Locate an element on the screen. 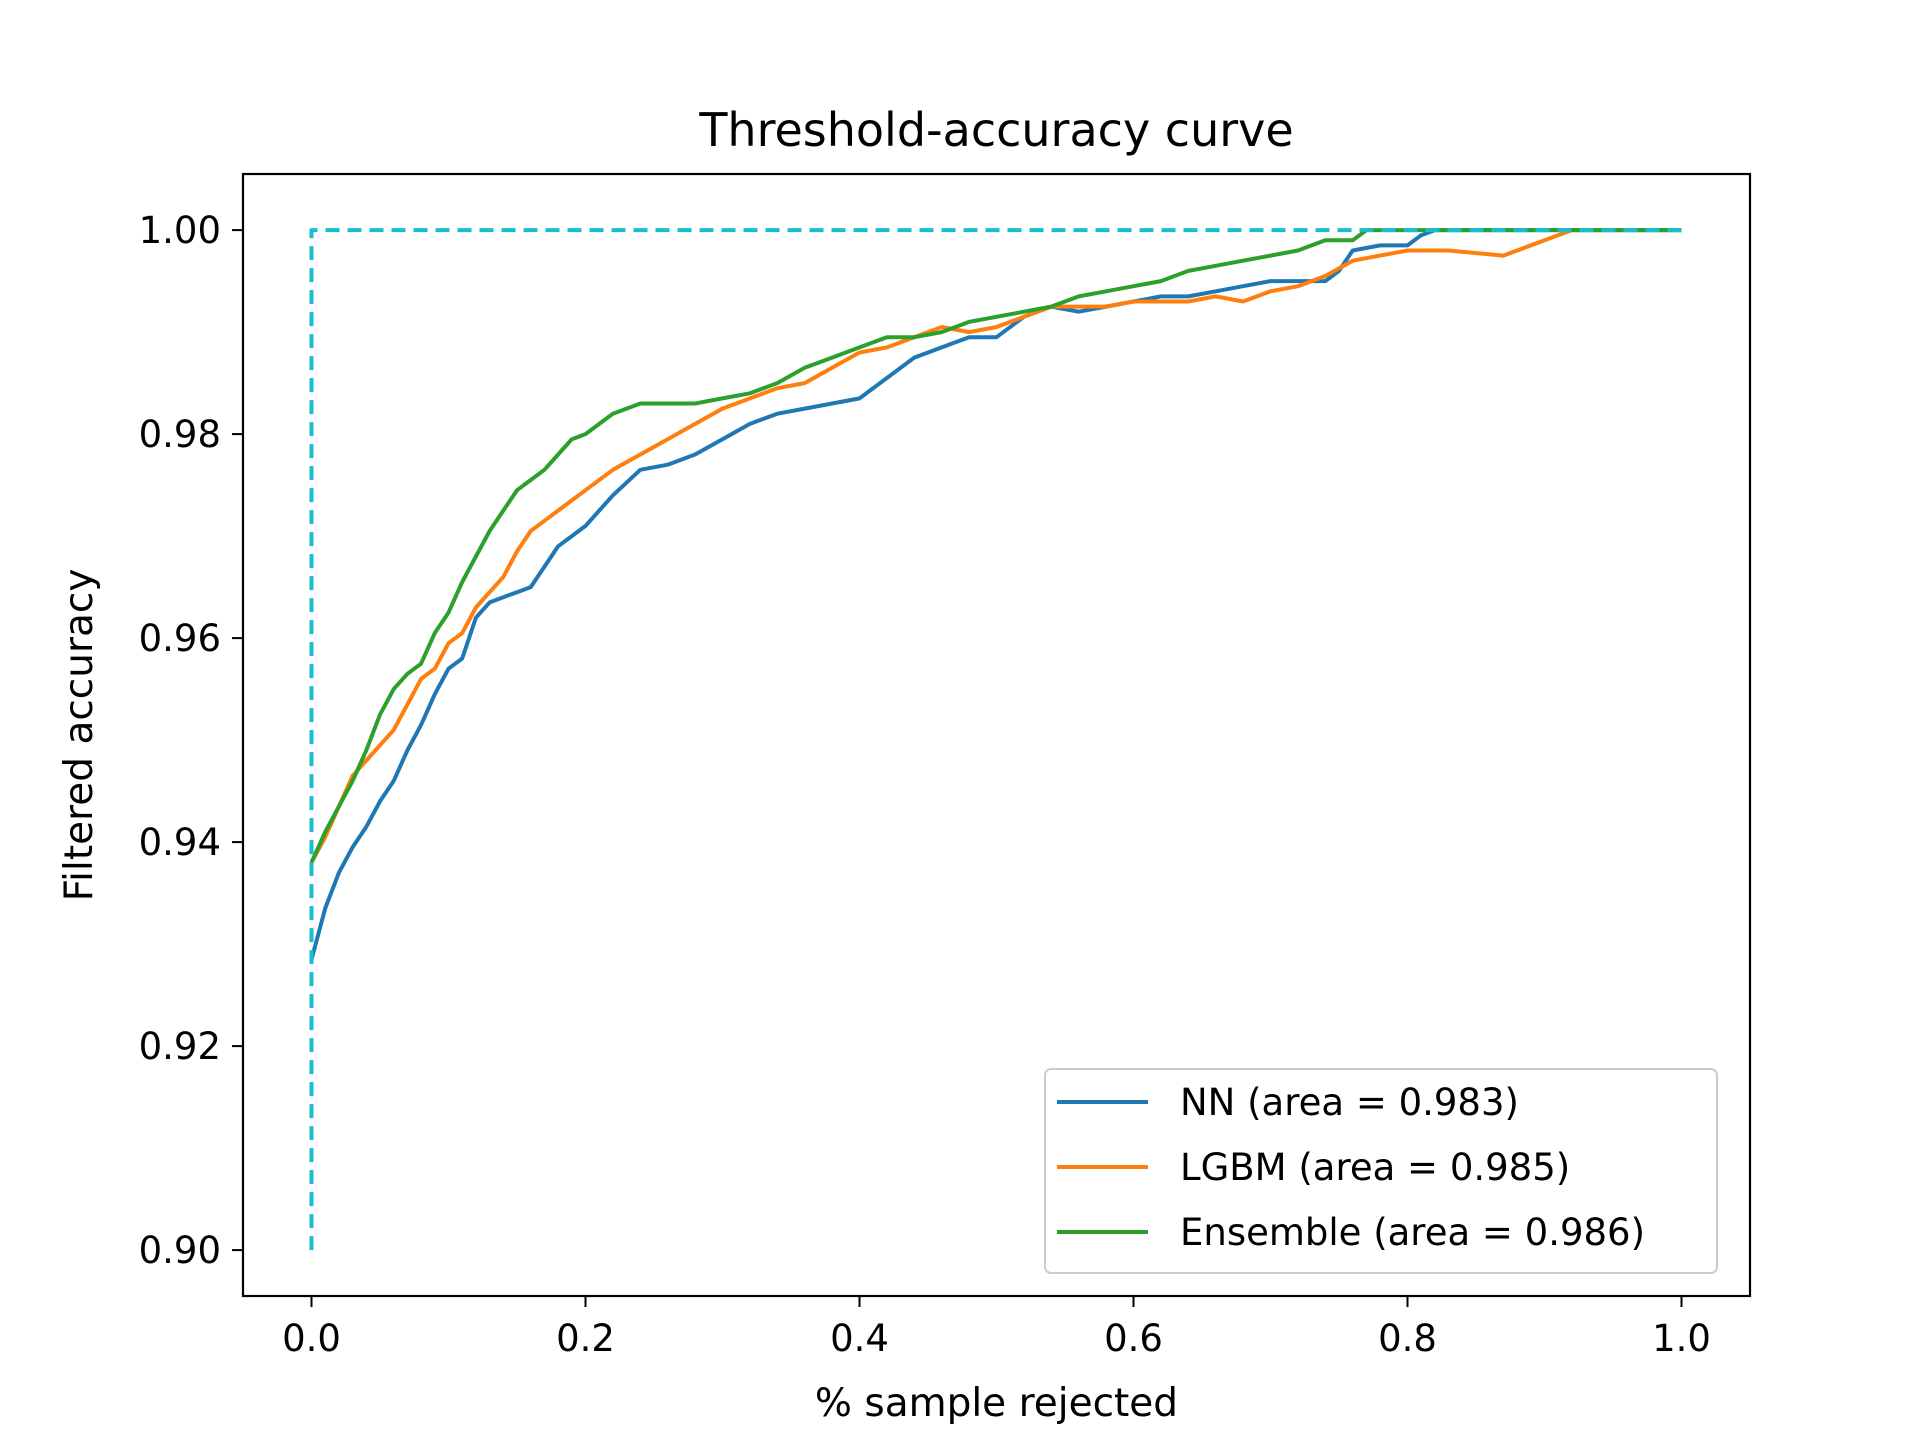 This screenshot has height=1440, width=1920. x-tick-label: 0.0 is located at coordinates (311, 1338).